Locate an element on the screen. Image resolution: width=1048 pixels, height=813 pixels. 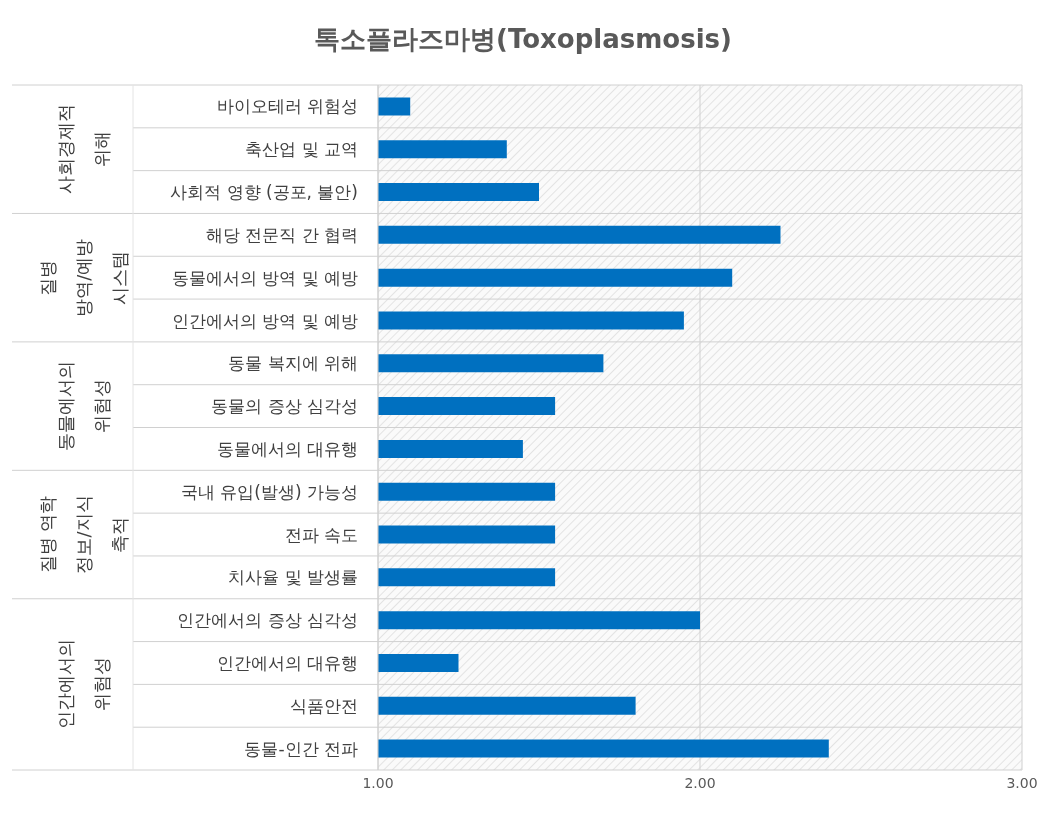
y-tick-label: 동물-인간 전파 is located at coordinates (301, 748).